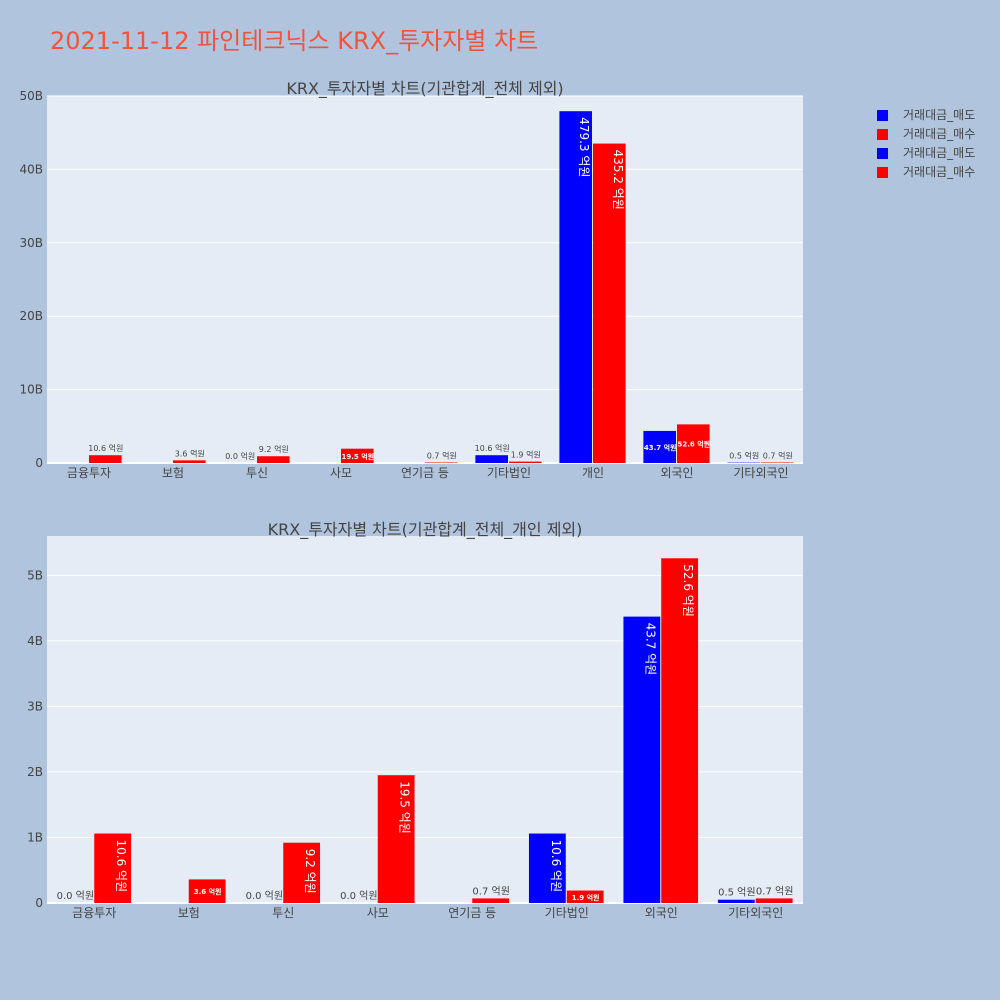 This screenshot has width=1000, height=1000. I want to click on y-tick-label: 1B, so click(35, 837).